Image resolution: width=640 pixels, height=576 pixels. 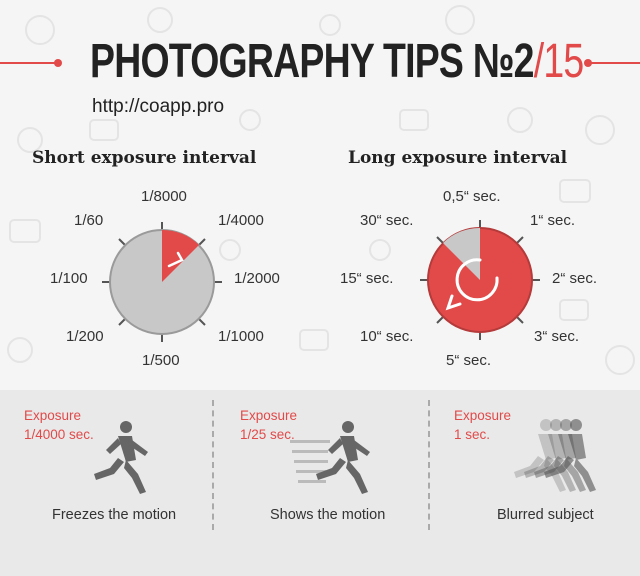 I want to click on header-accent-line-left, so click(x=31, y=63).